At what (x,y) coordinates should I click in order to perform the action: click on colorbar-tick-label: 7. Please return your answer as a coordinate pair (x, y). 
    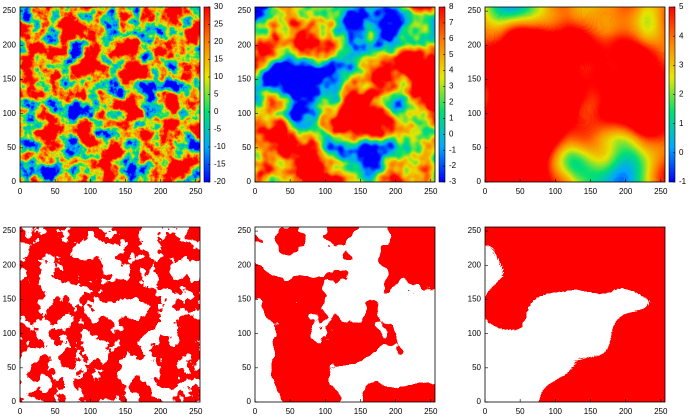
    Looking at the image, I should click on (451, 22).